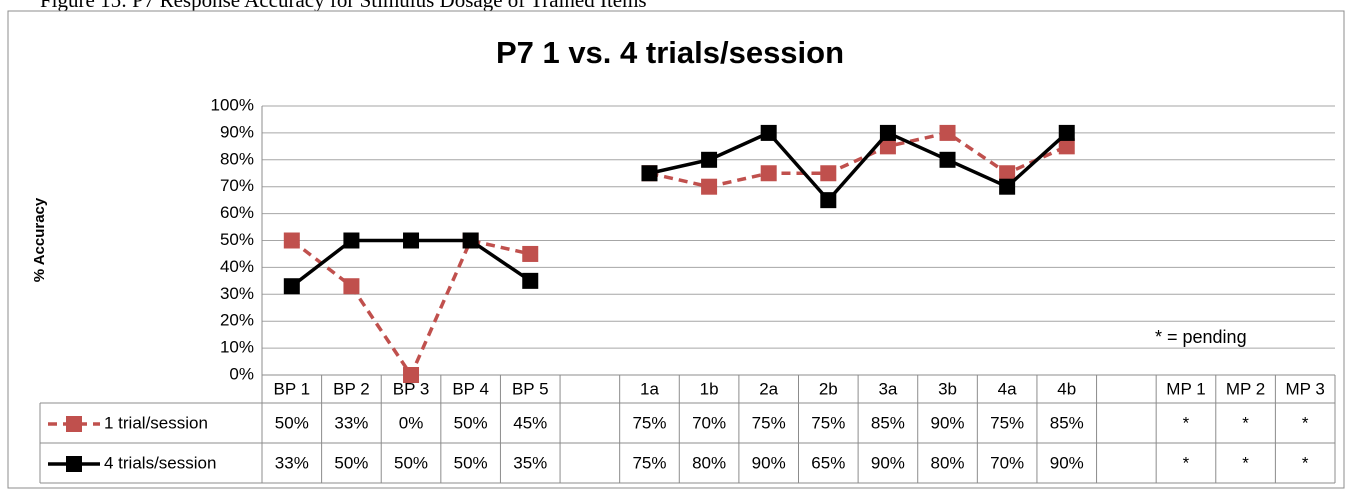  I want to click on x-tick-label: 3a, so click(887, 388).